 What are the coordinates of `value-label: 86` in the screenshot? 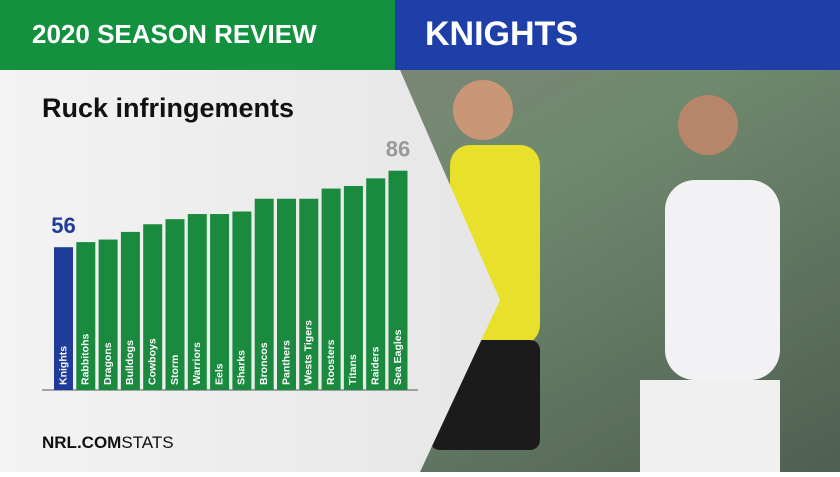 It's located at (398, 149).